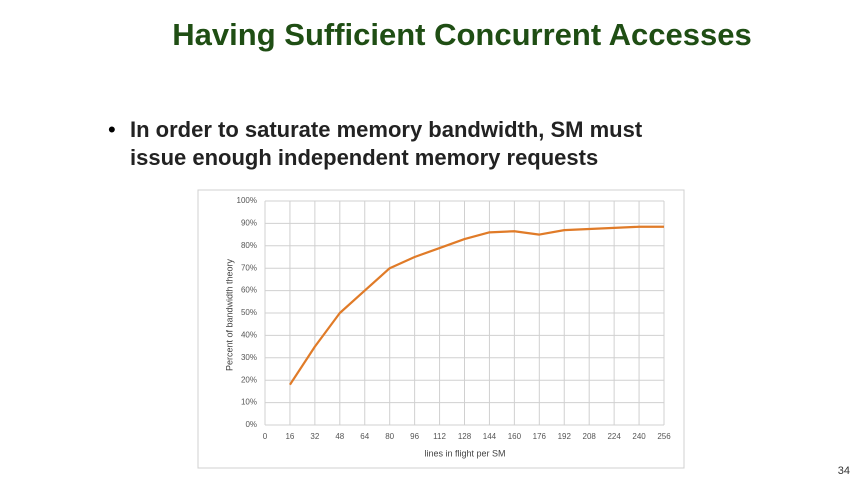 This screenshot has height=486, width=864. Describe the element at coordinates (464, 453) in the screenshot. I see `x-axis-label: lines in flight per SM` at that location.